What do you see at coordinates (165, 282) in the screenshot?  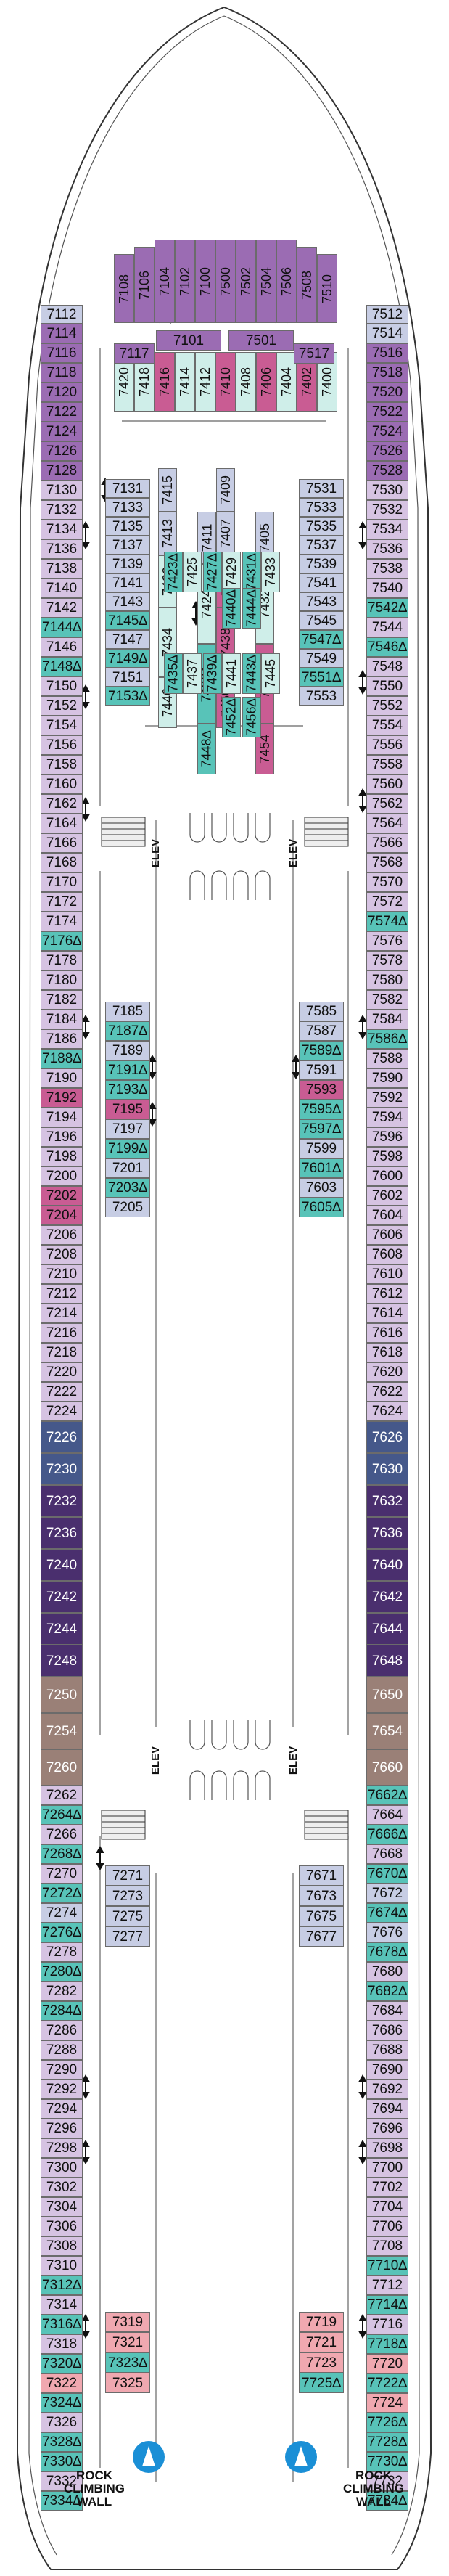 I see `cabin-bow-2: 7104` at bounding box center [165, 282].